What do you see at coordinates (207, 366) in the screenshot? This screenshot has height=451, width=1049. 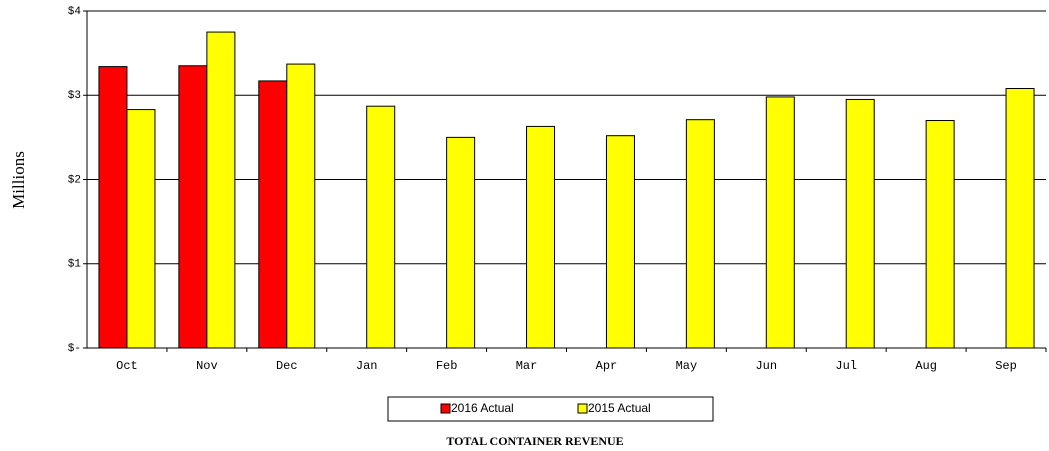 I see `x-tick-label: Nov` at bounding box center [207, 366].